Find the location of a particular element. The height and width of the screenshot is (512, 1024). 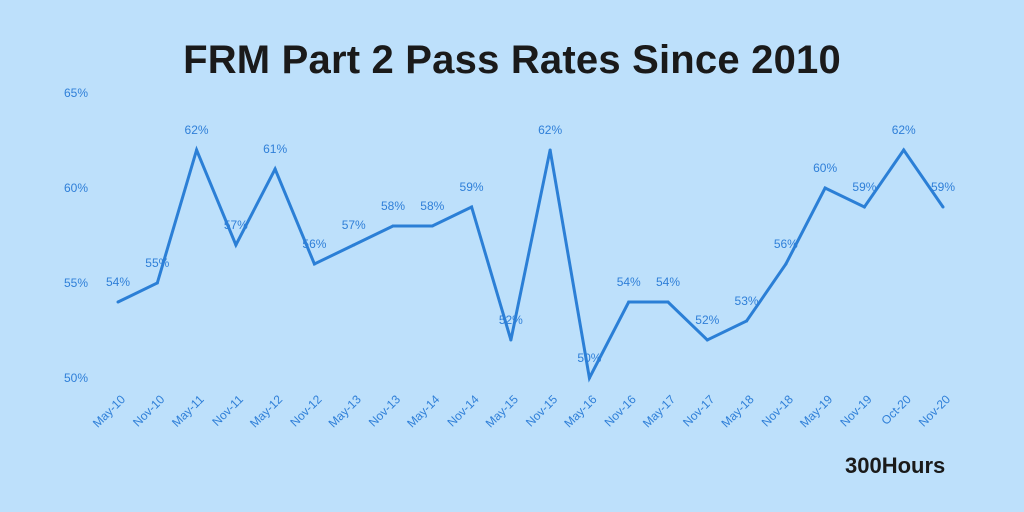

y-tick-label: 60% is located at coordinates (76, 188).